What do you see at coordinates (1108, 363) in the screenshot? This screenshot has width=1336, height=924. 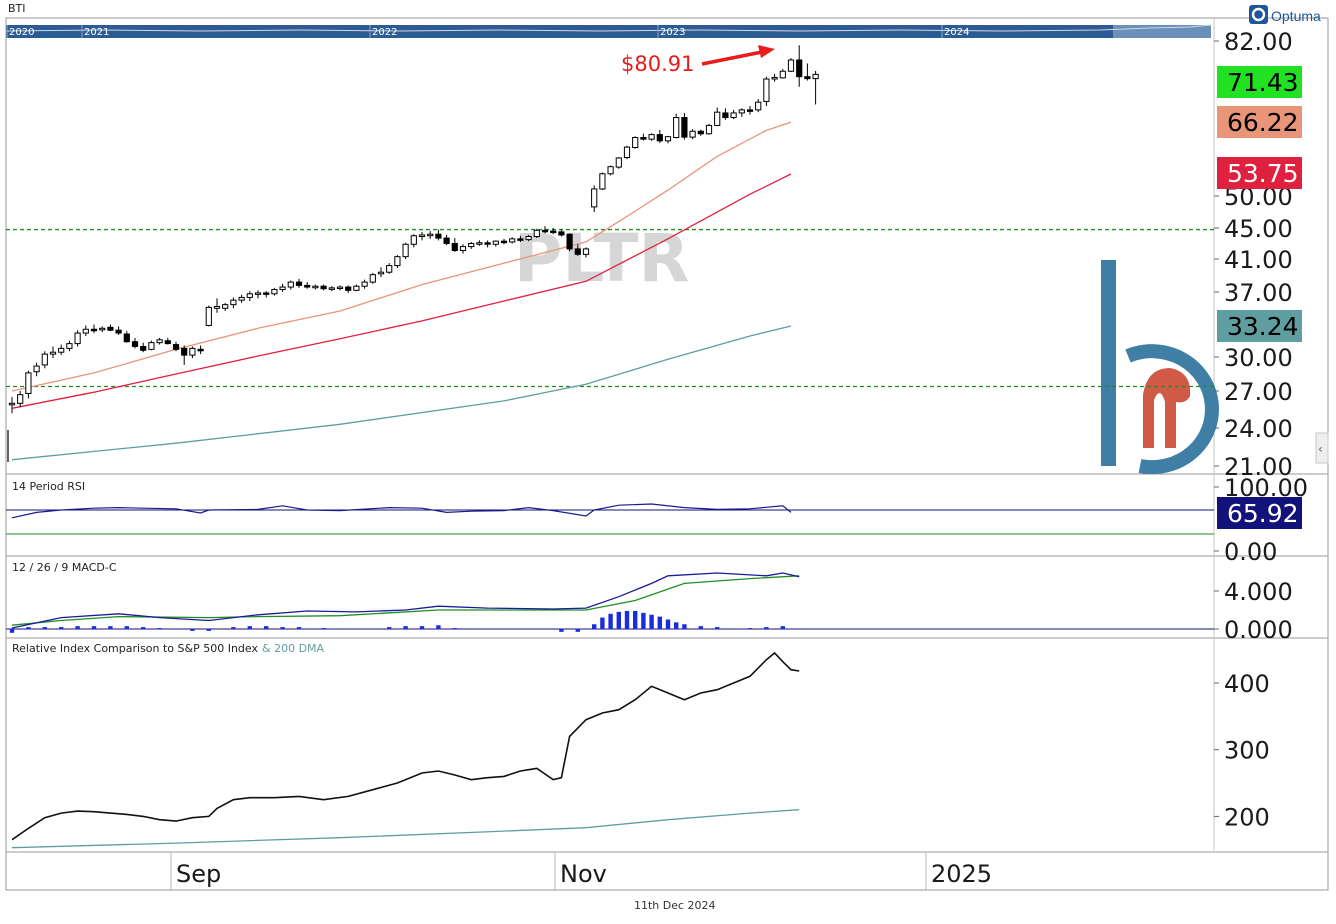 I see `logo-stem` at bounding box center [1108, 363].